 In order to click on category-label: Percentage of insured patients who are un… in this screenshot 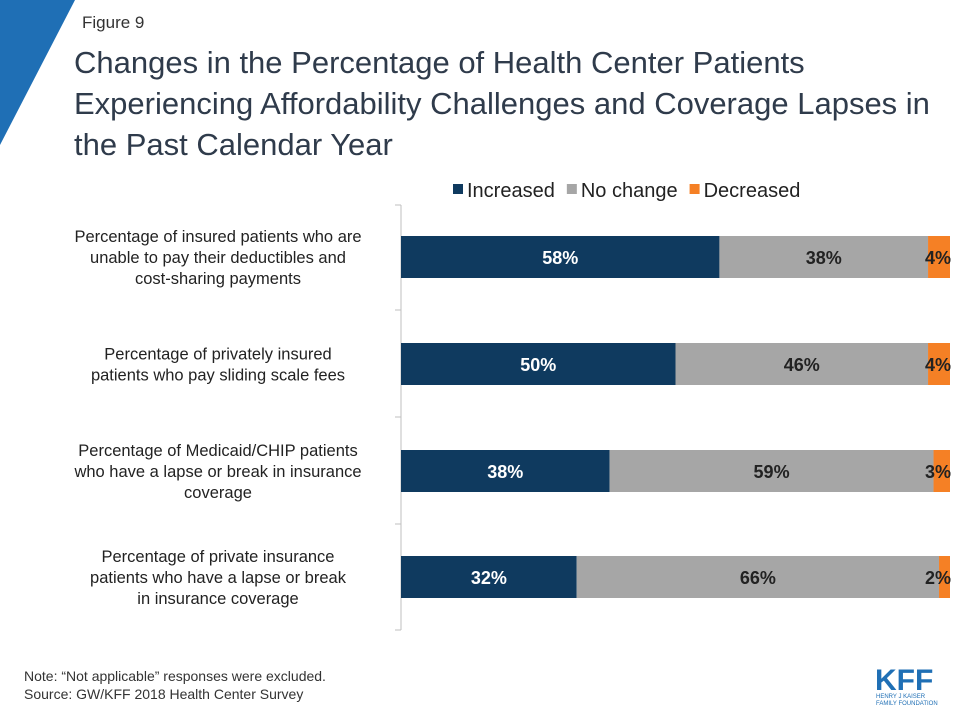, I will do `click(217, 258)`.